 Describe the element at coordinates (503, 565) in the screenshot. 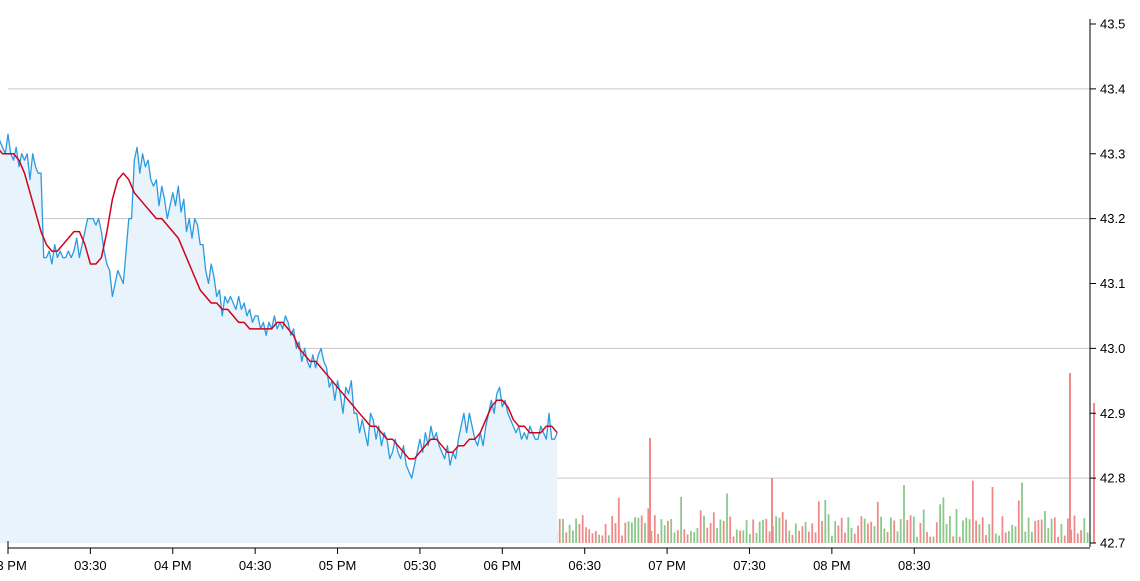

I see `x-tick-label: 06 PM` at that location.